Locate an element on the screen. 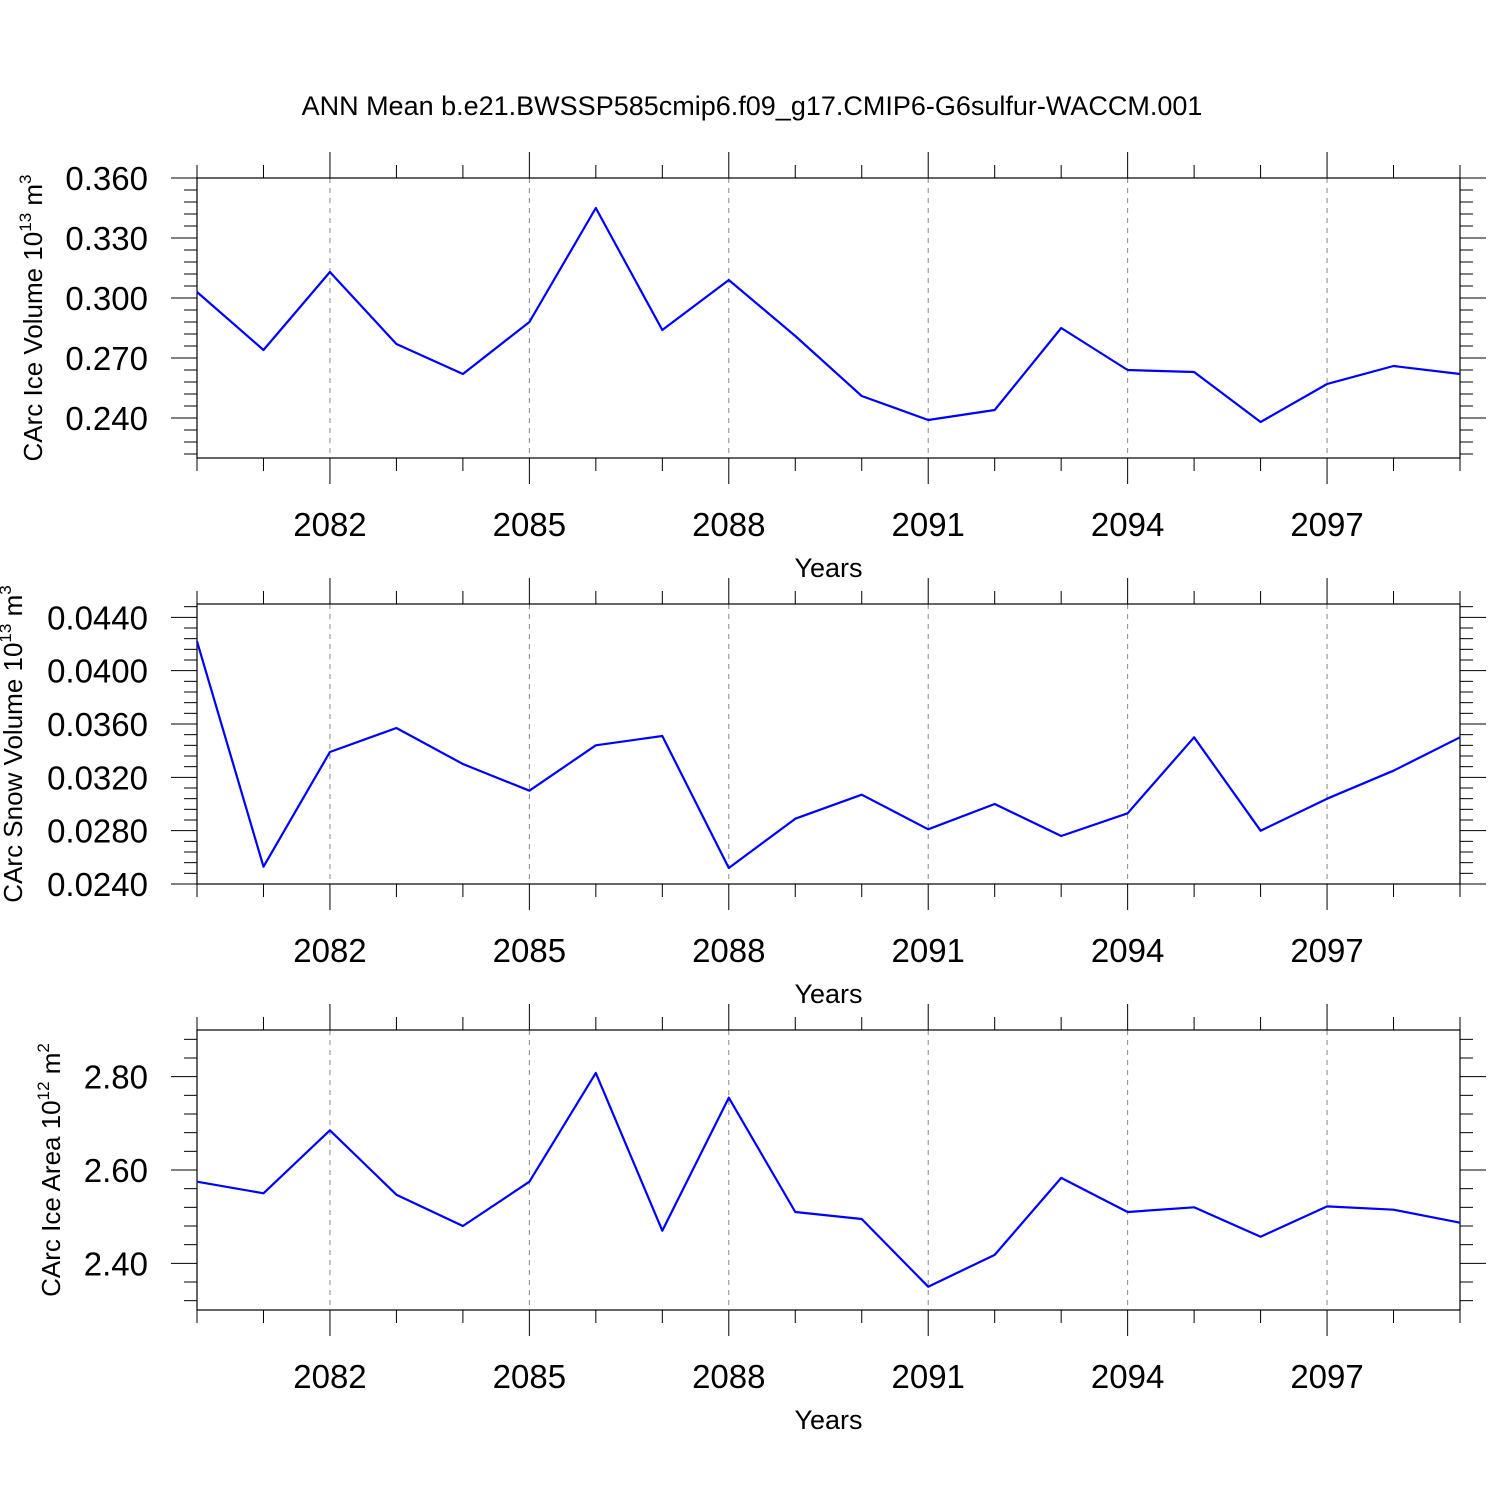  y-tick-label: 0.0440 is located at coordinates (97, 617).